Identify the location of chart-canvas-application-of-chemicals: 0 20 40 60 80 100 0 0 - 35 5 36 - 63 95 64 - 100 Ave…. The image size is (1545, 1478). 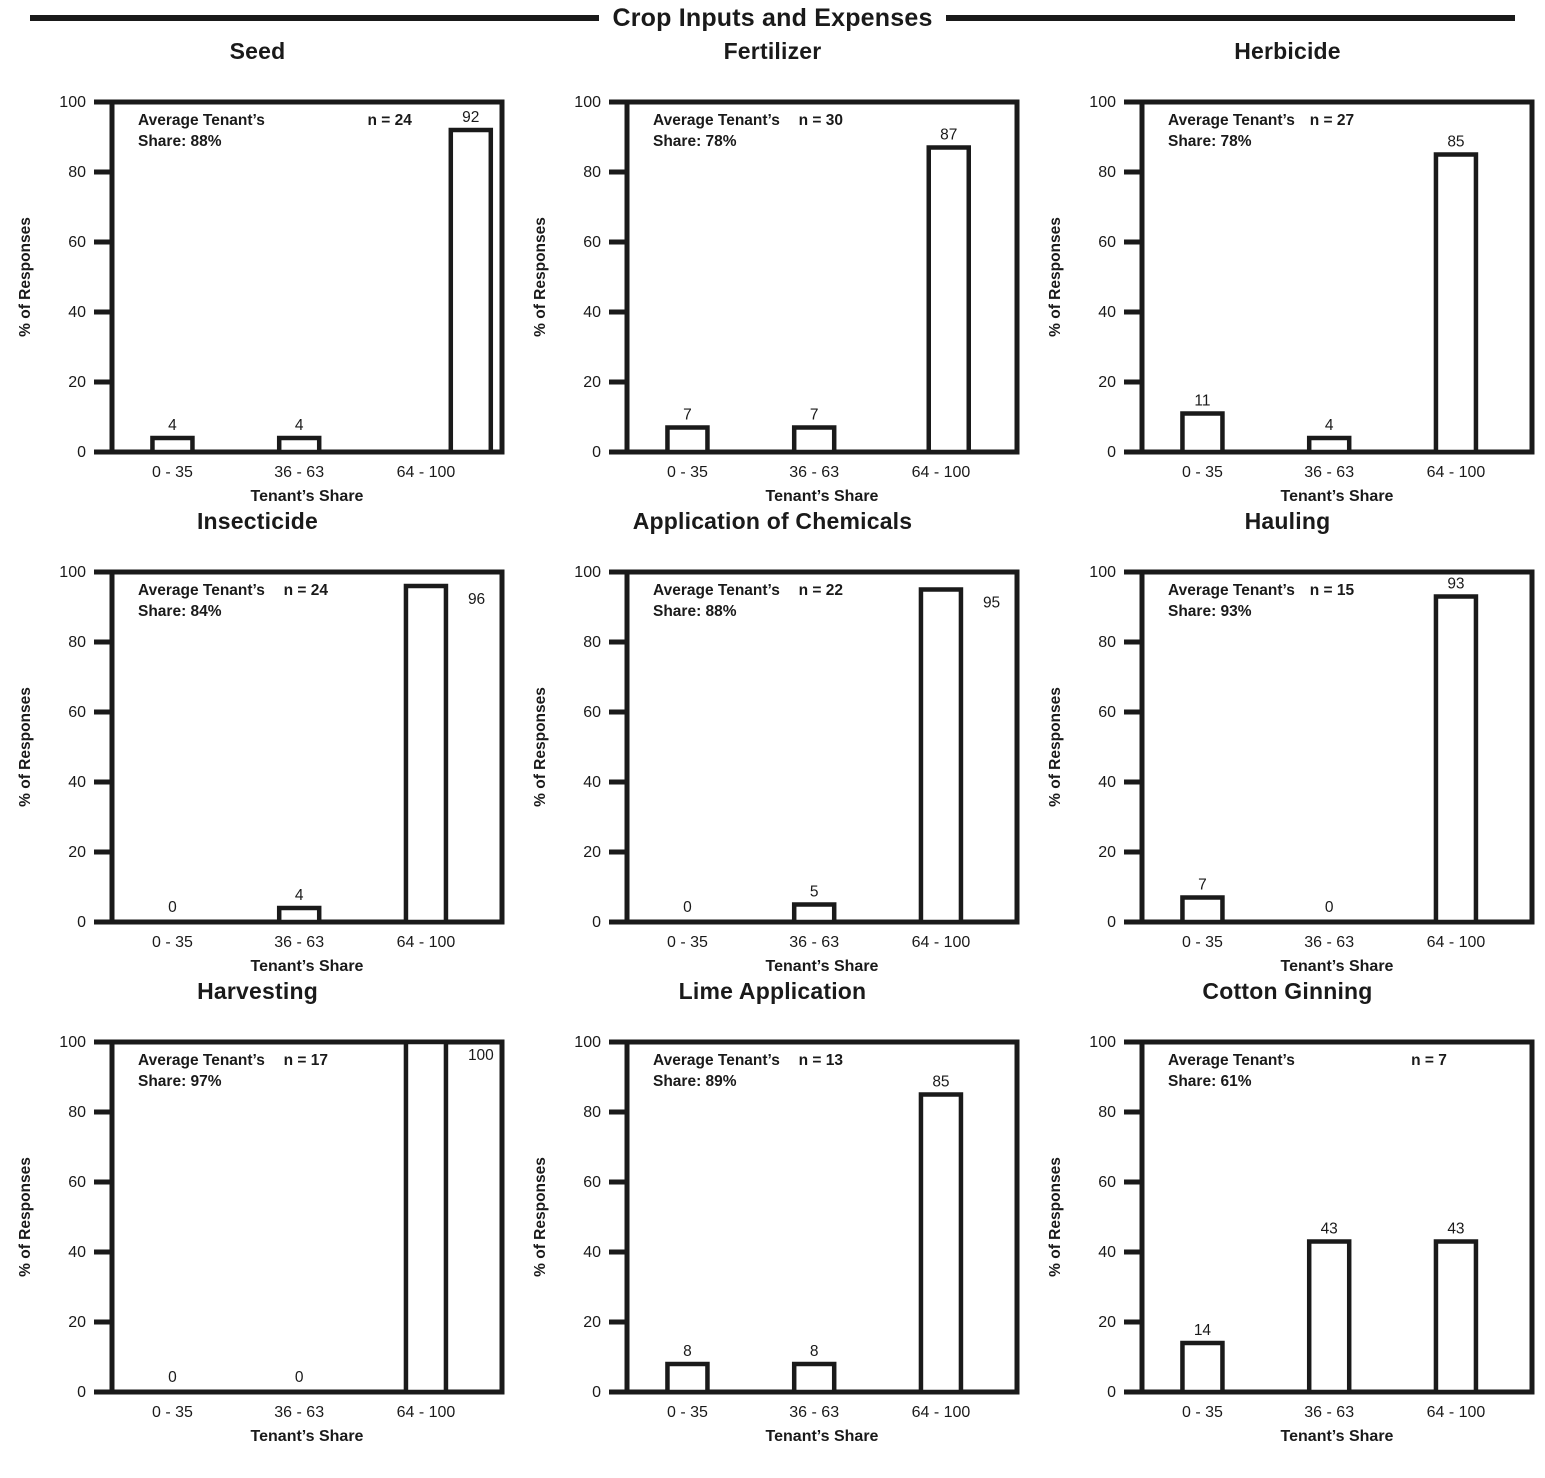
(776, 768).